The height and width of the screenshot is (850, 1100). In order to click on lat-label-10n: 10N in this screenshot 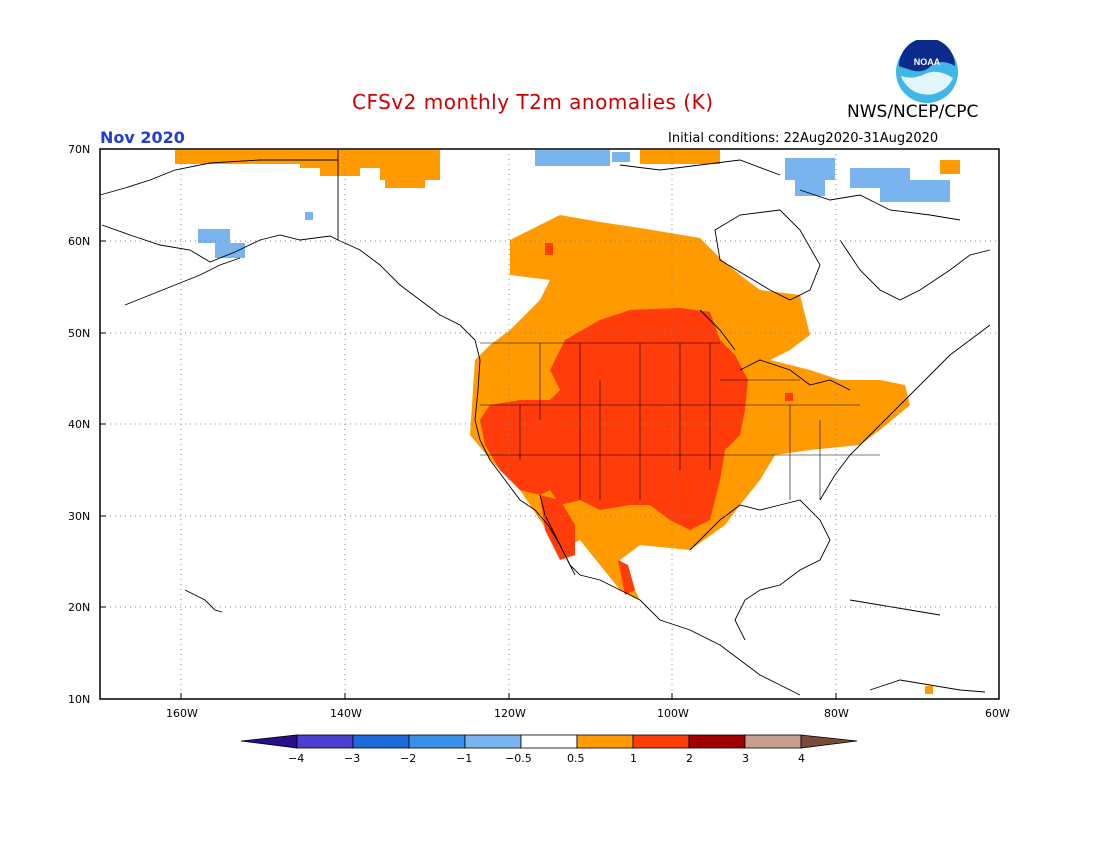, I will do `click(79, 699)`.